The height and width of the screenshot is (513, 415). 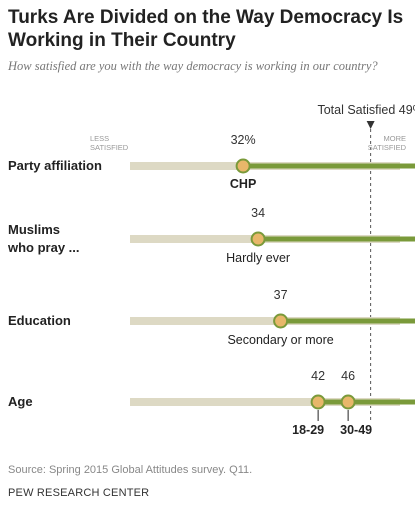 What do you see at coordinates (366, 110) in the screenshot?
I see `reference-label: Total Satisfied 49%` at bounding box center [366, 110].